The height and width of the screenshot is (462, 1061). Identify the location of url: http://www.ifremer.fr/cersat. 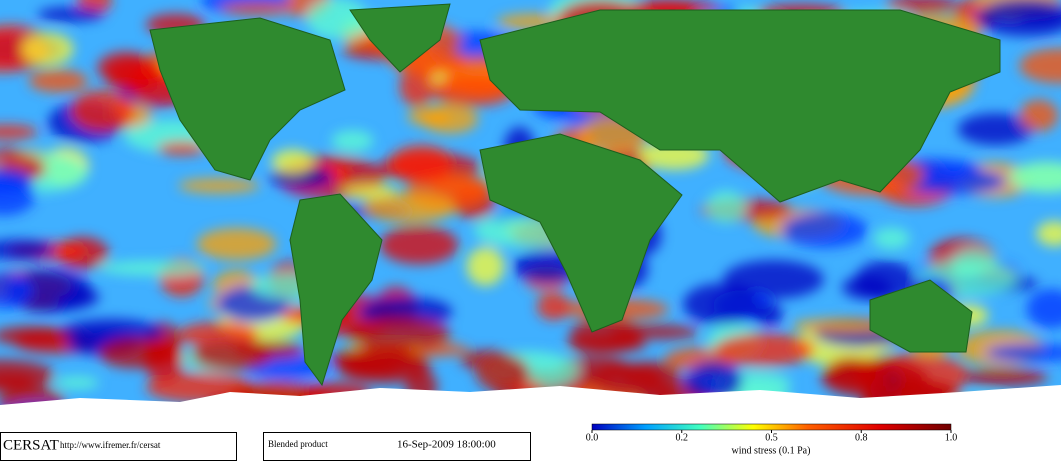
(110, 445).